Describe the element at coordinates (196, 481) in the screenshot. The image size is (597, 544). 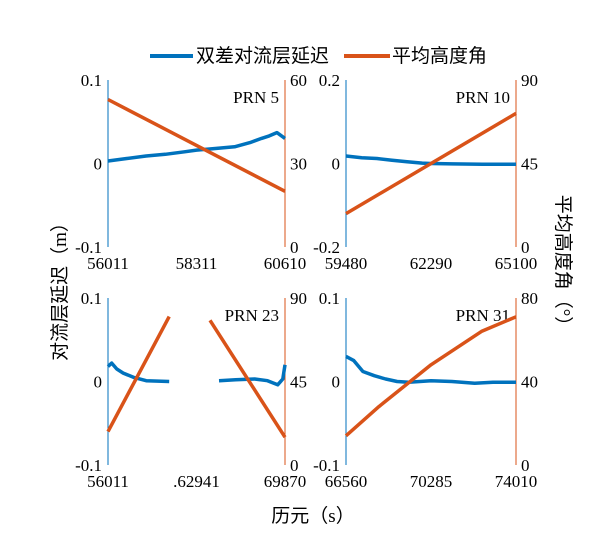
I see `x-tick-label: .62941` at that location.